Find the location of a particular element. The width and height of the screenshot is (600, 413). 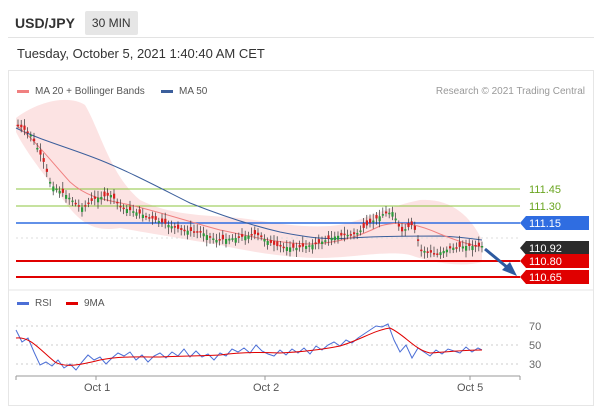

header-divider is located at coordinates (301, 37).